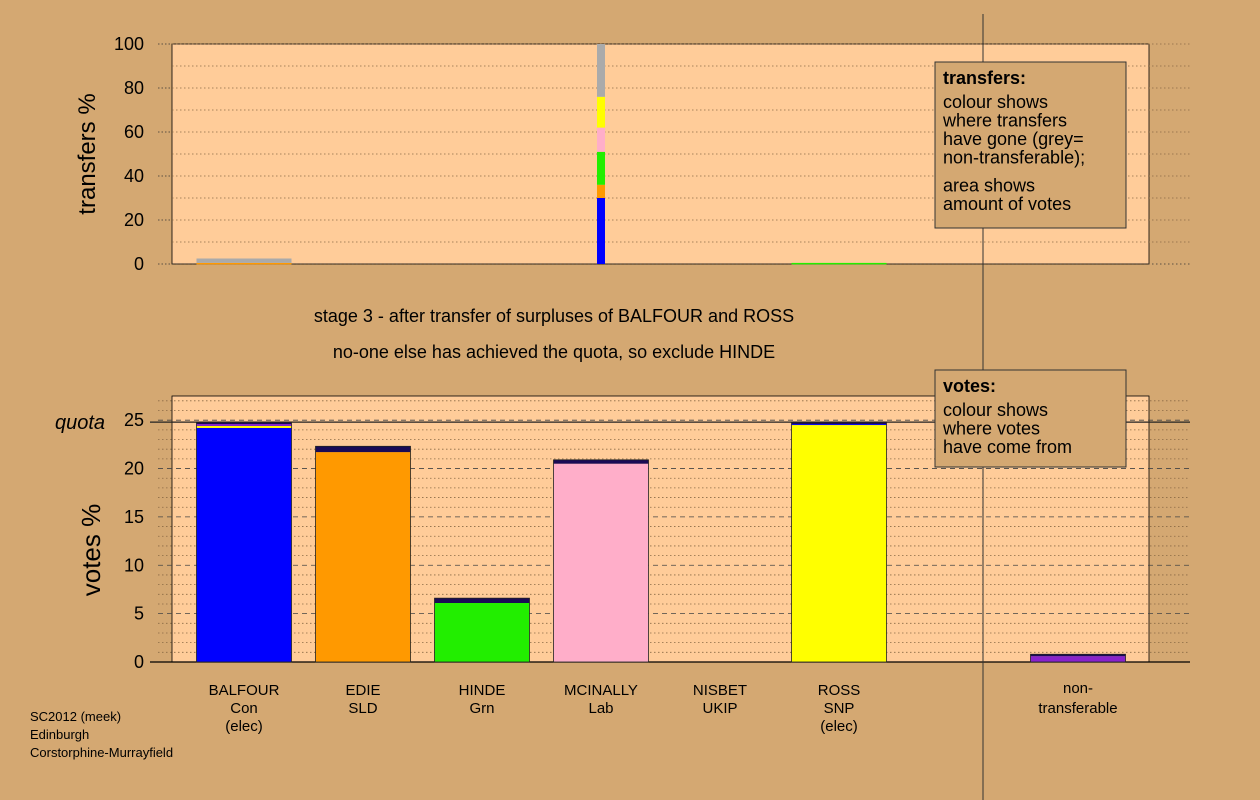 The height and width of the screenshot is (800, 1260). What do you see at coordinates (481, 708) in the screenshot?
I see `x-tick-label: Grn` at bounding box center [481, 708].